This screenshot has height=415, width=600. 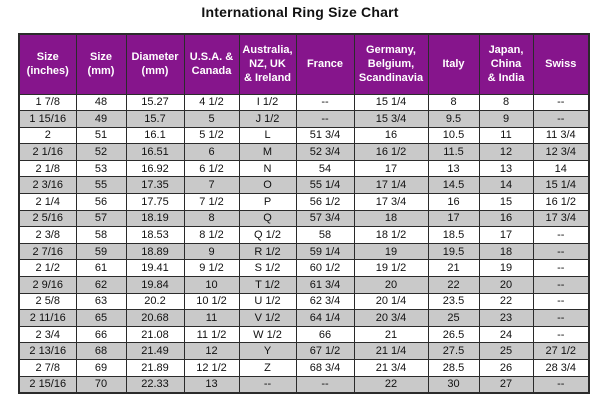 I want to click on table-row: 2 51 16.1 5 1/2 L 51 3/4 16 10.5 11 11 3/4, so click(x=304, y=135).